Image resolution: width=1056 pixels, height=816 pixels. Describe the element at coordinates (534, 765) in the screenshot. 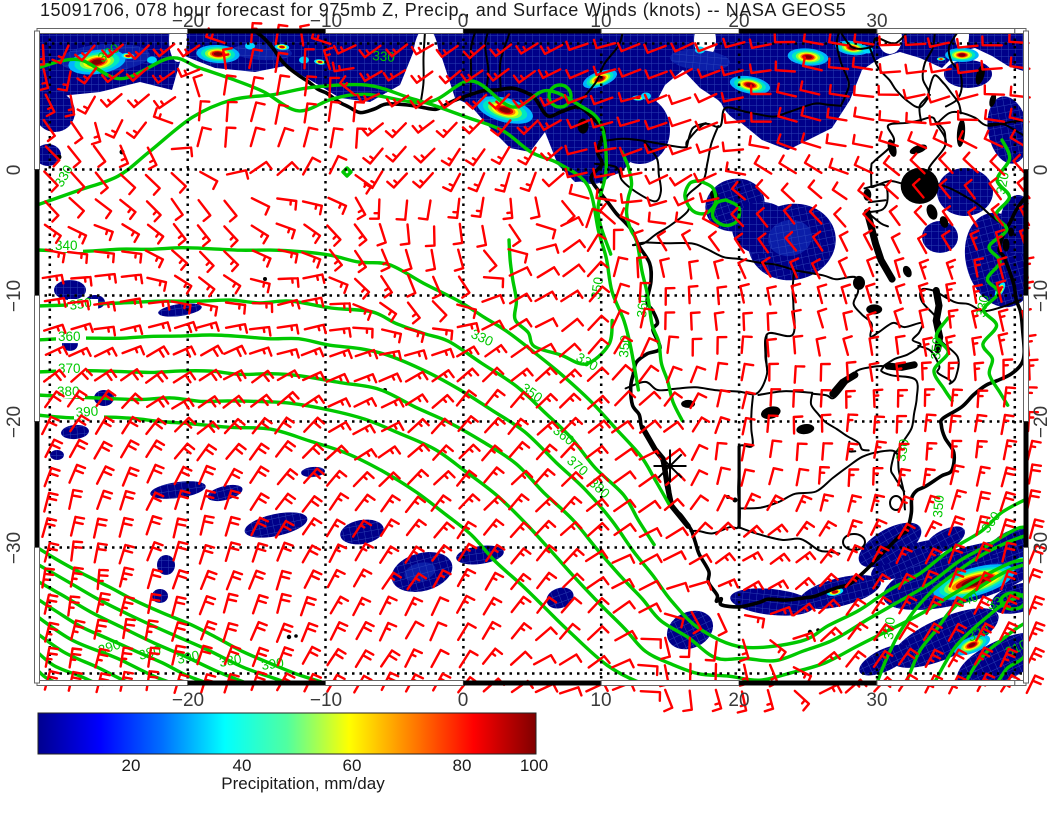

I see `svg-text: 100` at that location.